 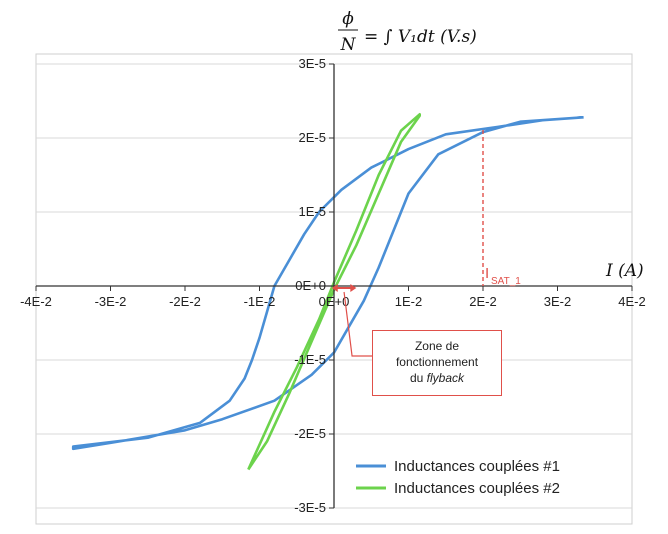 What do you see at coordinates (418, 378) in the screenshot?
I see `callout-line-3-prefix: du` at bounding box center [418, 378].